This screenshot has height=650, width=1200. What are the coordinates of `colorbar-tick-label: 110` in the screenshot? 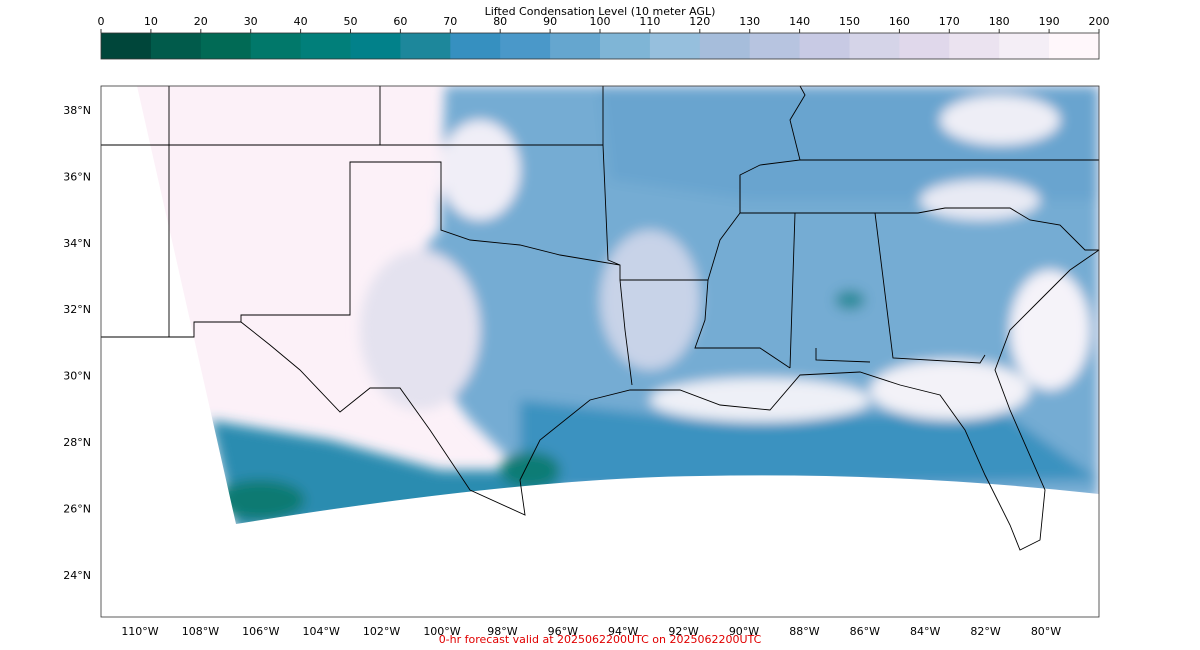 It's located at (649, 21).